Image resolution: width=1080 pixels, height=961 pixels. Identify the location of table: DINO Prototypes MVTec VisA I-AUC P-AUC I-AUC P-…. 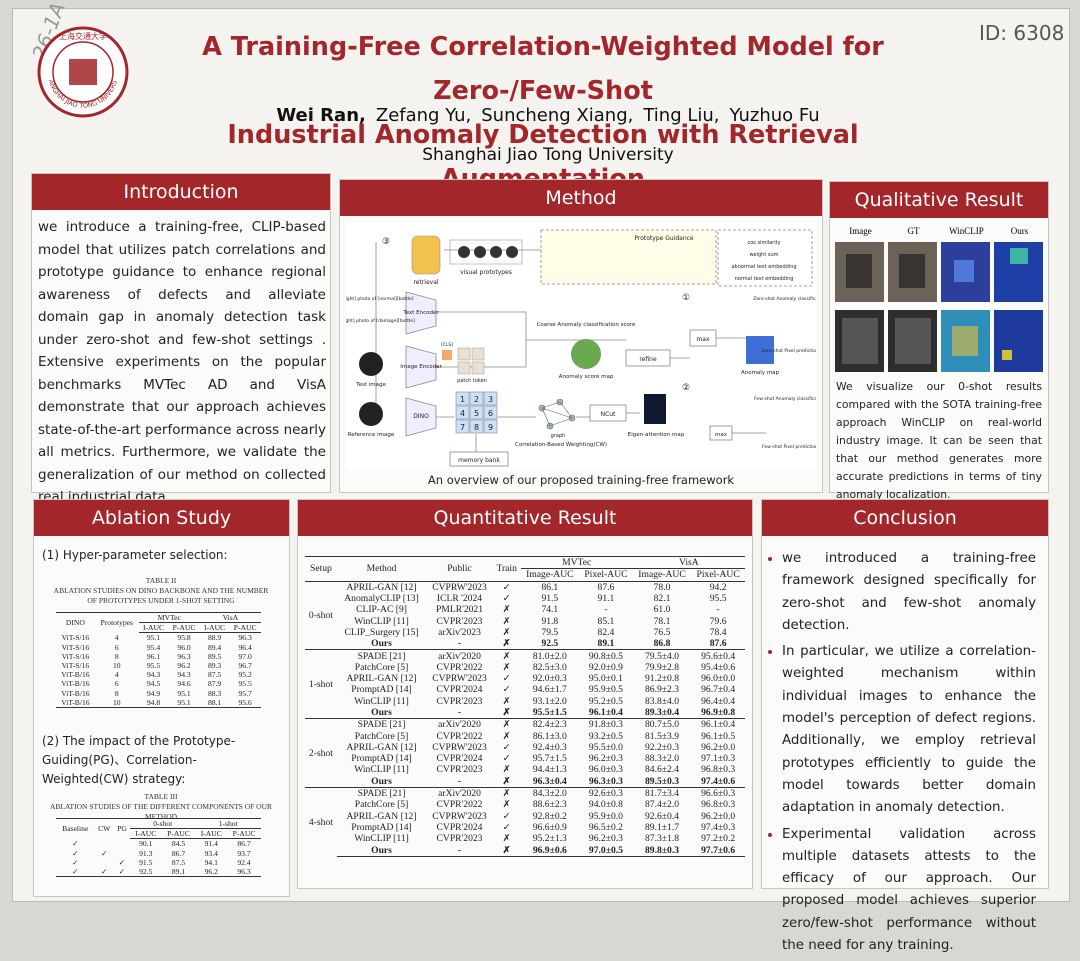
(158, 659).